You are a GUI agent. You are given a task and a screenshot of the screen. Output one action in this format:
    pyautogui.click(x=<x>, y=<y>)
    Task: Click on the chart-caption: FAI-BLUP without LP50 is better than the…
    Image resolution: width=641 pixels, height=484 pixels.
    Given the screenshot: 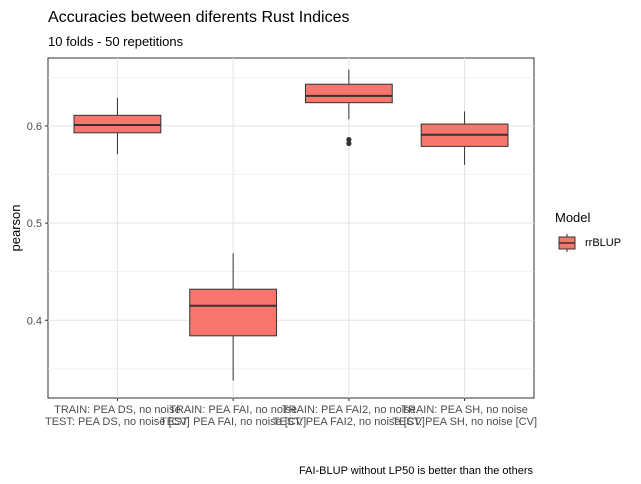 What is the action you would take?
    pyautogui.click(x=416, y=471)
    